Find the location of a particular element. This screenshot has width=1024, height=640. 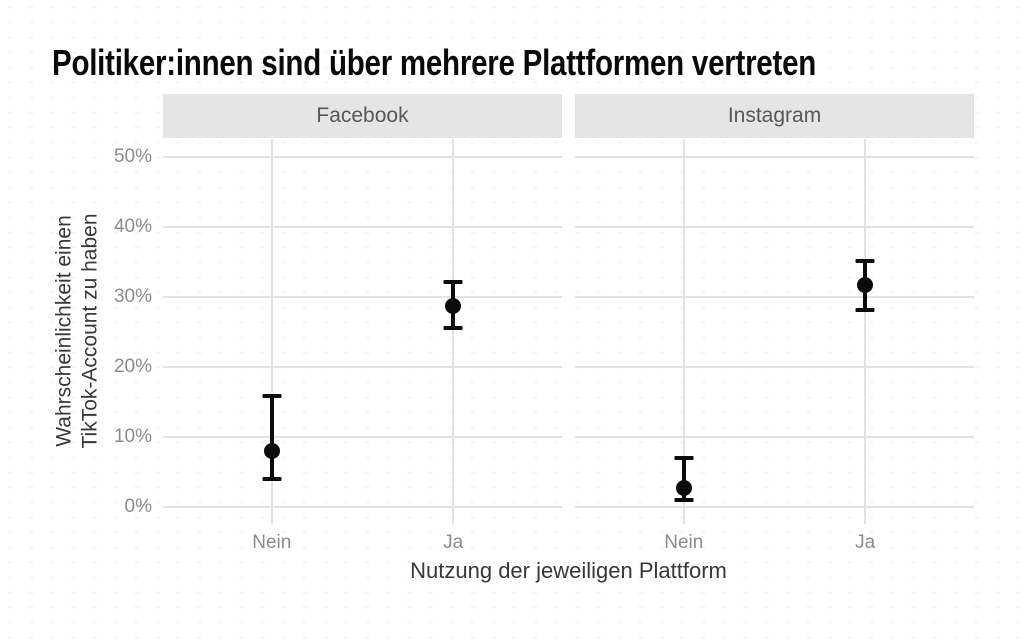

ci-cap-top-facebook-ja is located at coordinates (453, 281).